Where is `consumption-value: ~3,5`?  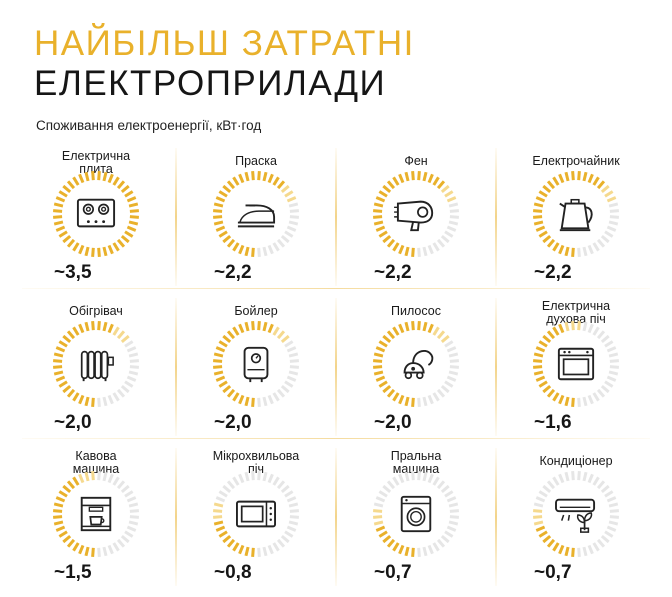 consumption-value: ~3,5 is located at coordinates (73, 272).